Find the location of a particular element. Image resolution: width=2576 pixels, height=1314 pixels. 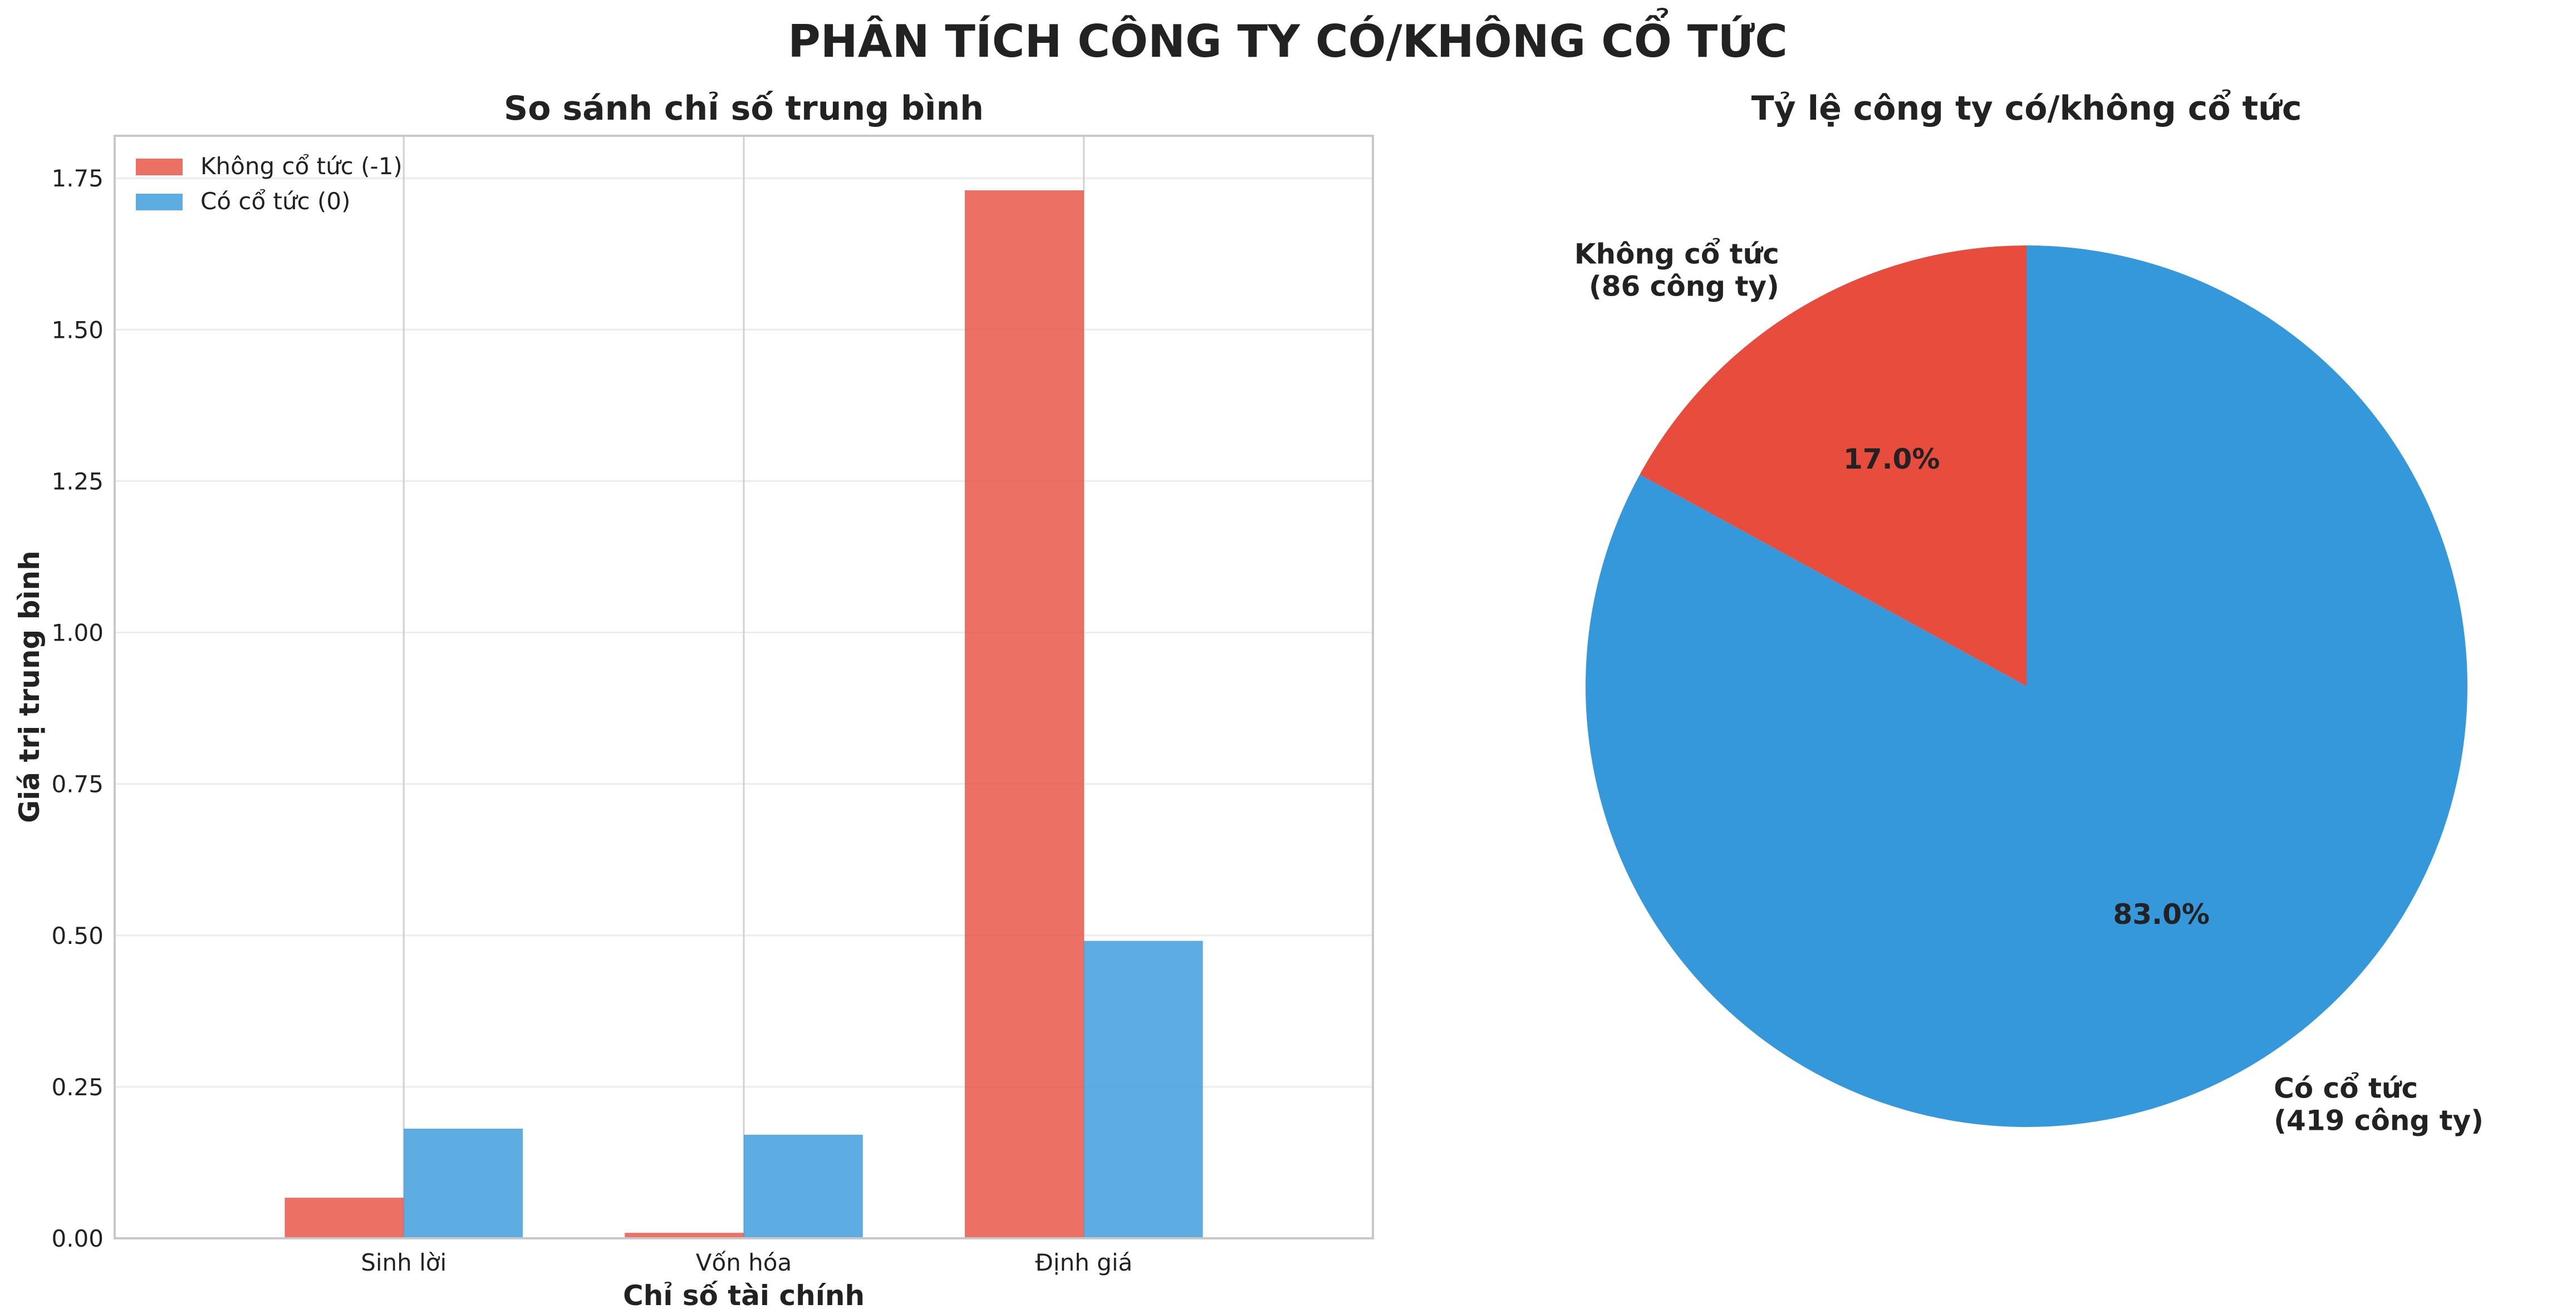

pie-pct-label: 17.0% is located at coordinates (1891, 459).